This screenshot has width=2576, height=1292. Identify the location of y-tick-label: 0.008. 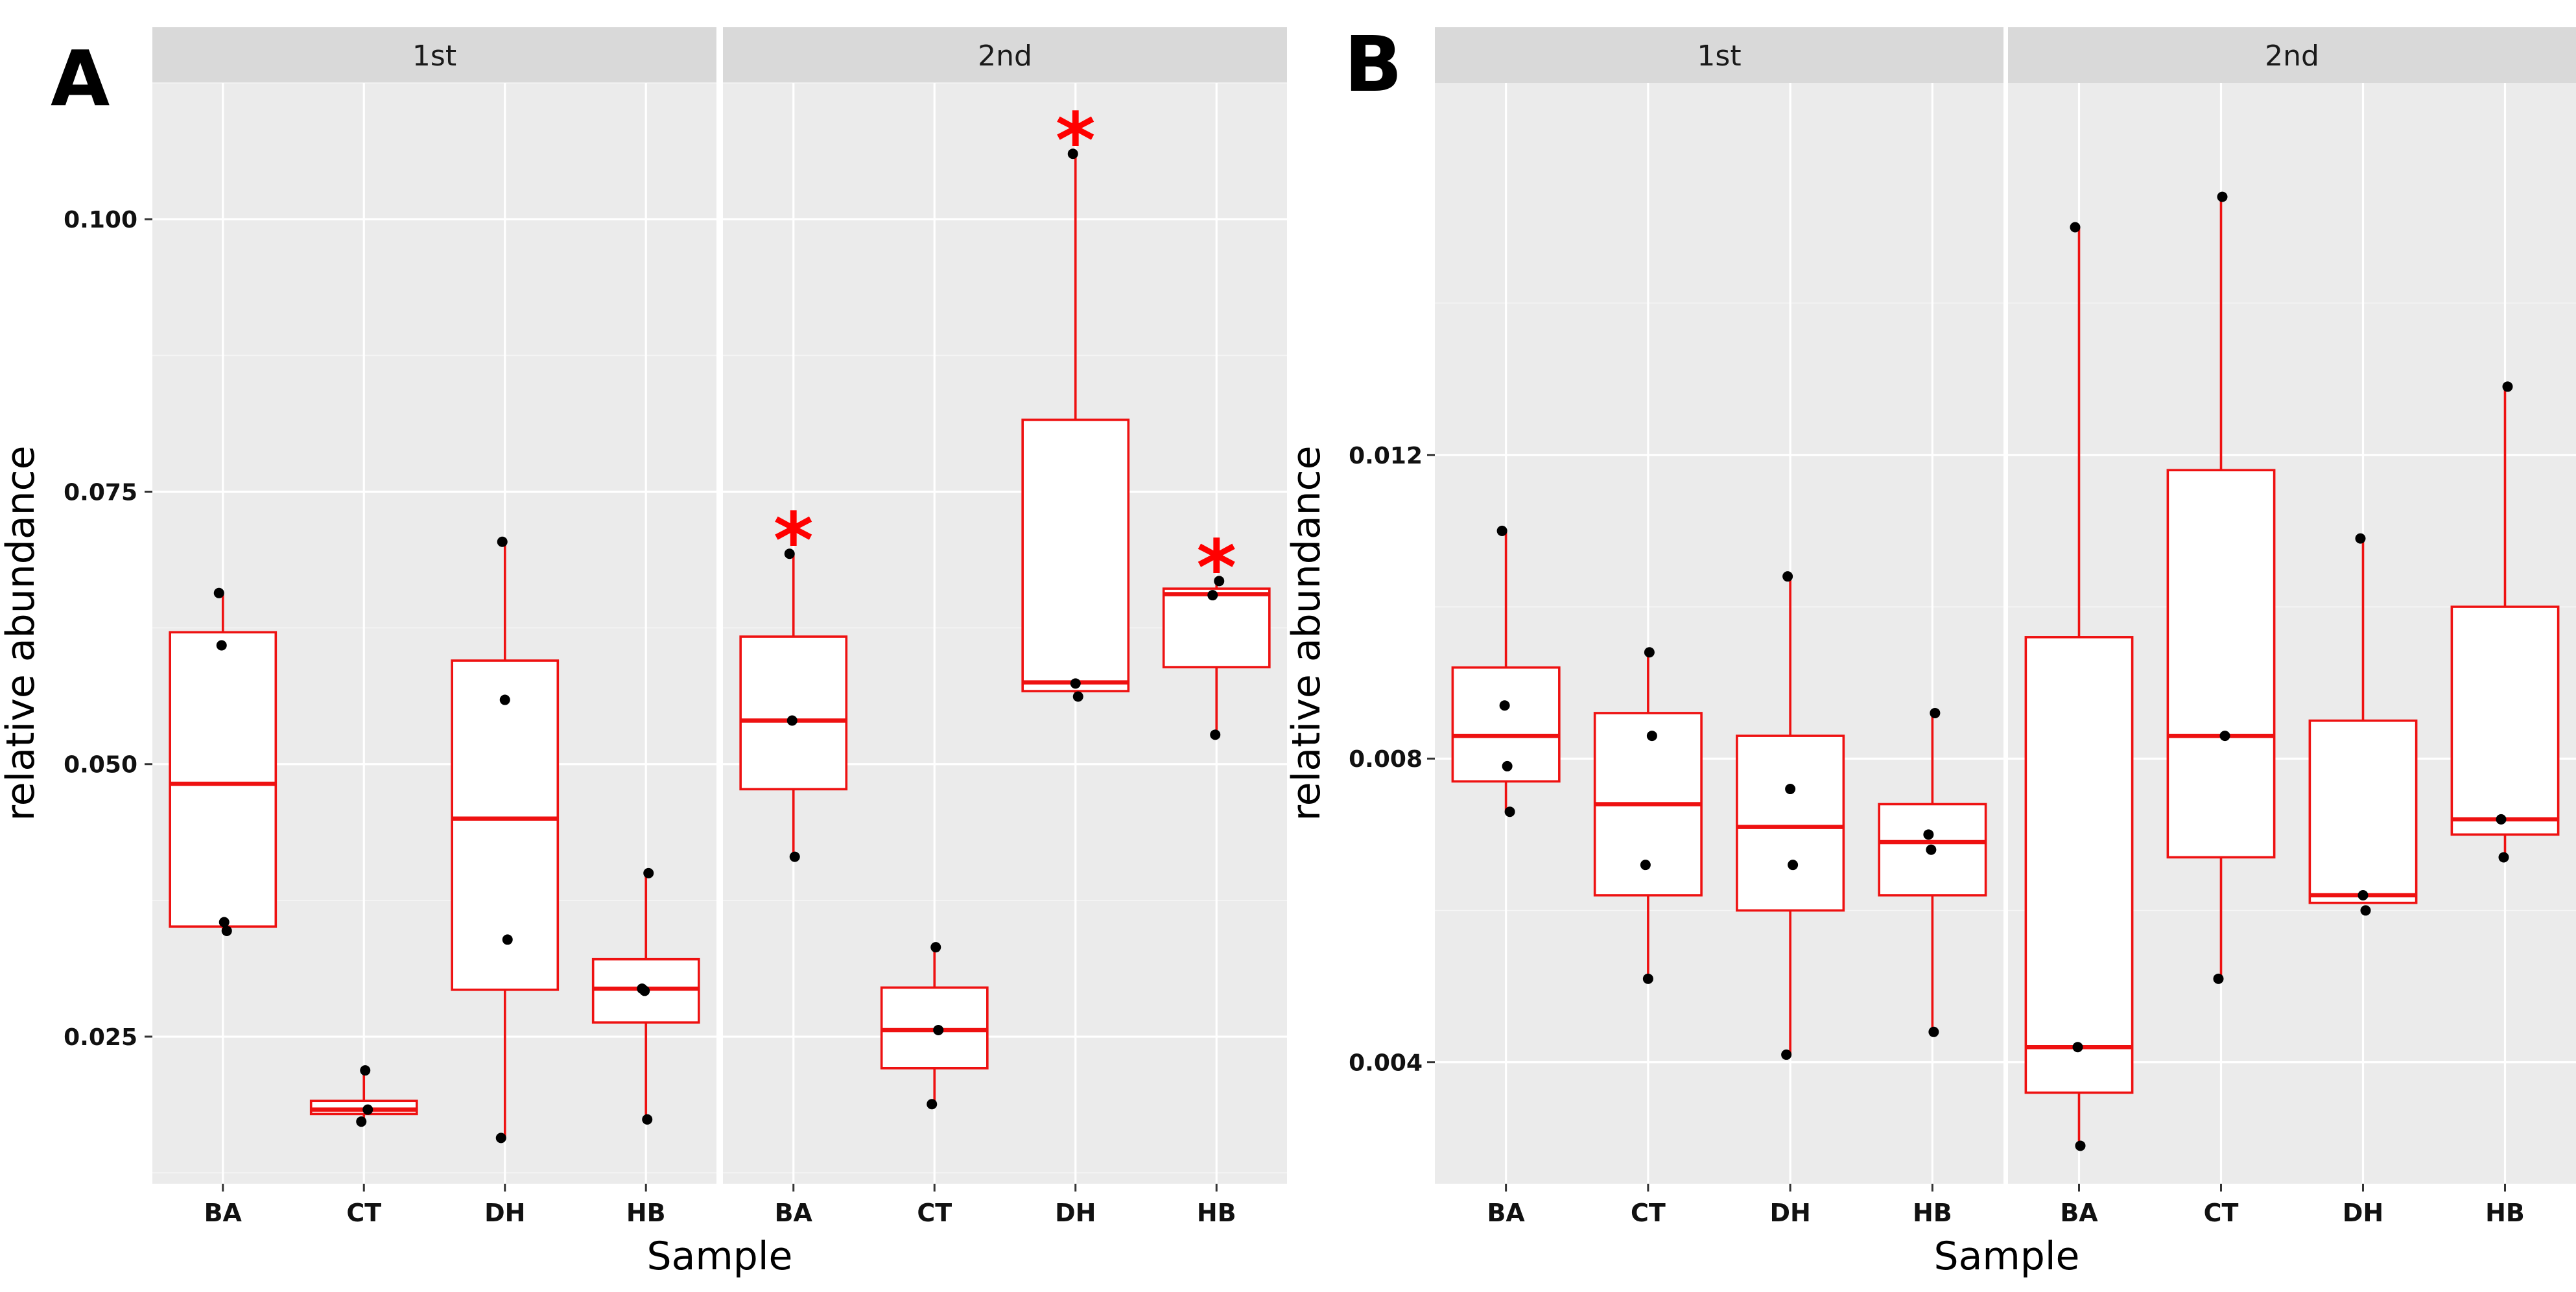
(1386, 759).